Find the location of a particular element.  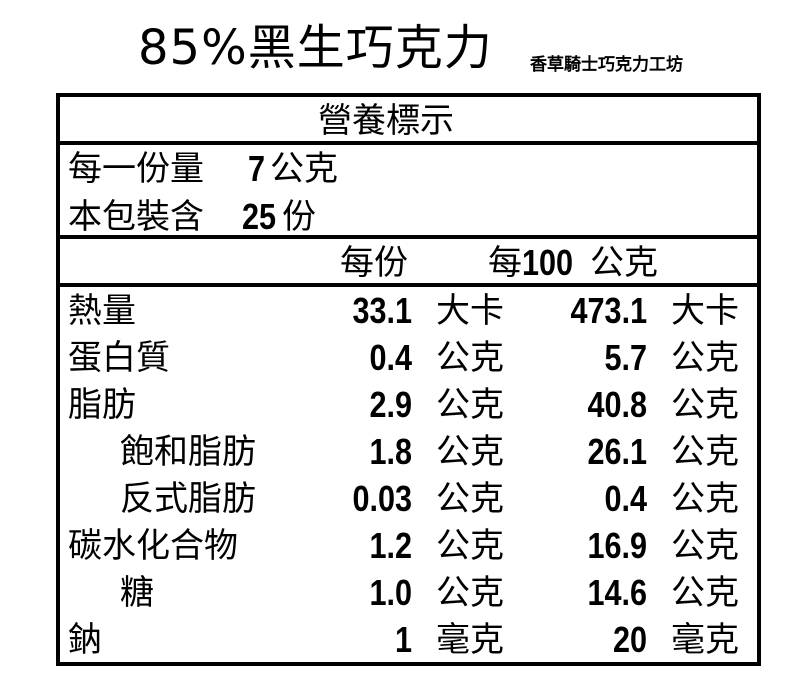

nutrient-name: 反式脂肪 is located at coordinates (188, 499).